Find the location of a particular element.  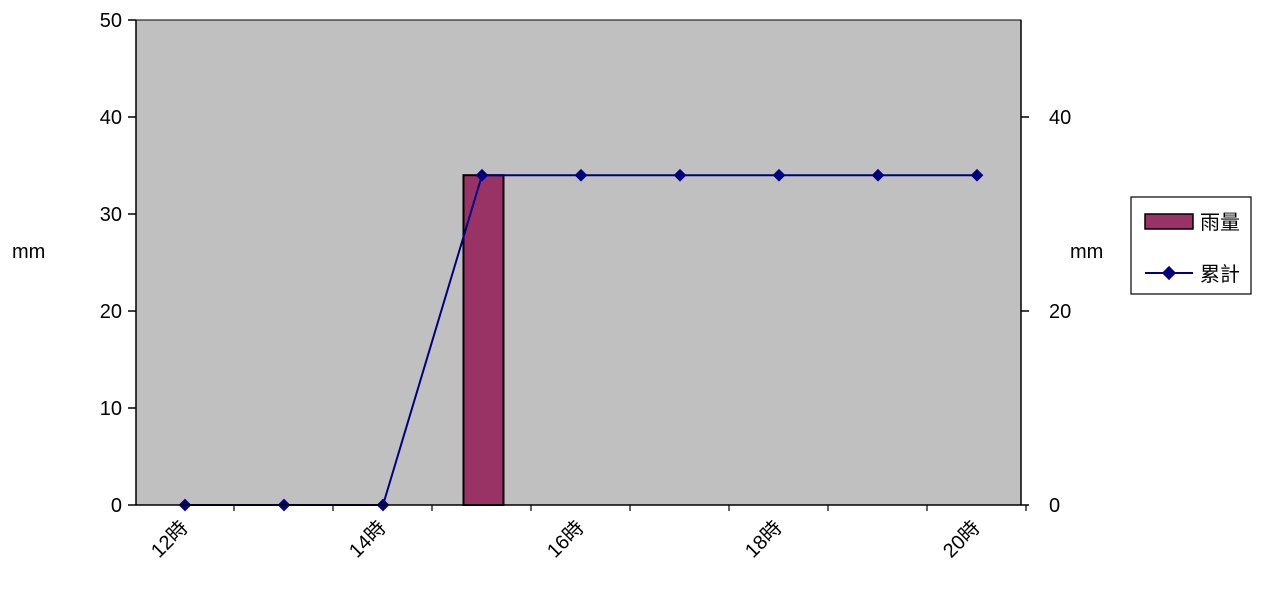

left-tick-label: 10 is located at coordinates (111, 409).